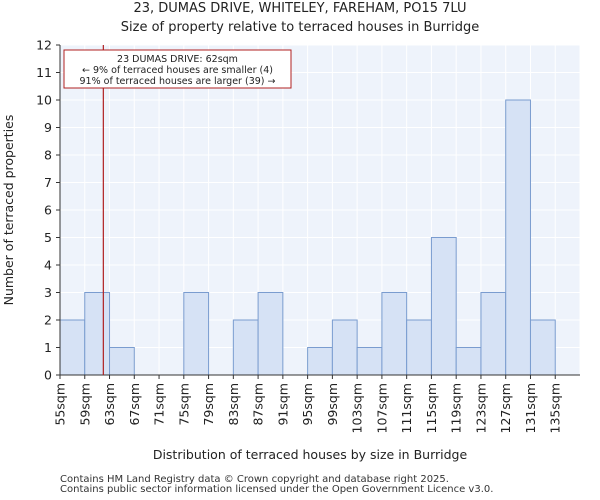 The height and width of the screenshot is (500, 600). What do you see at coordinates (320, 361) in the screenshot?
I see `bar-95sqm` at bounding box center [320, 361].